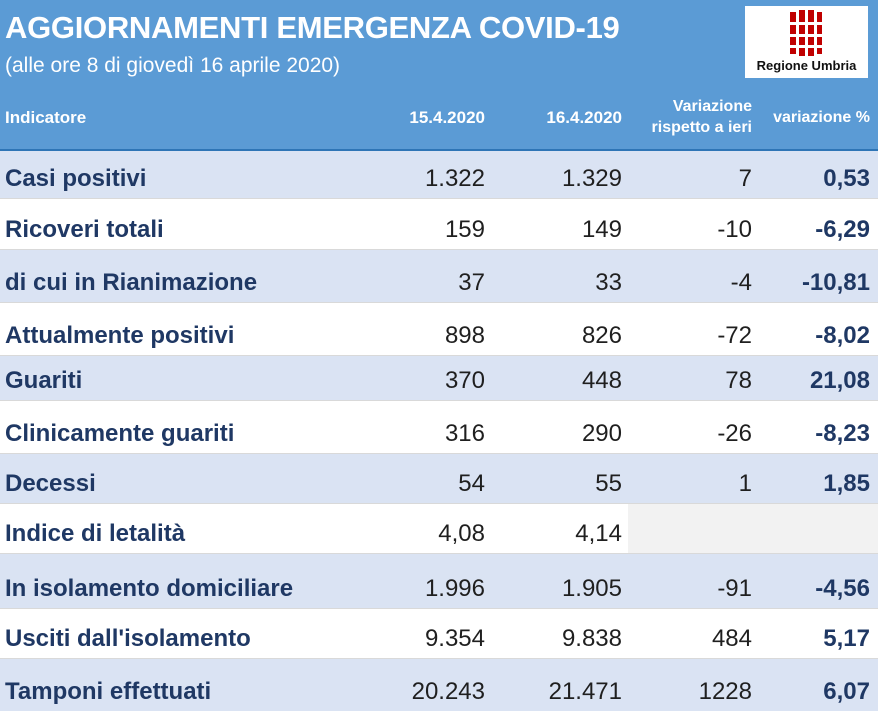  Describe the element at coordinates (725, 691) in the screenshot. I see `row-variation: 1228` at that location.